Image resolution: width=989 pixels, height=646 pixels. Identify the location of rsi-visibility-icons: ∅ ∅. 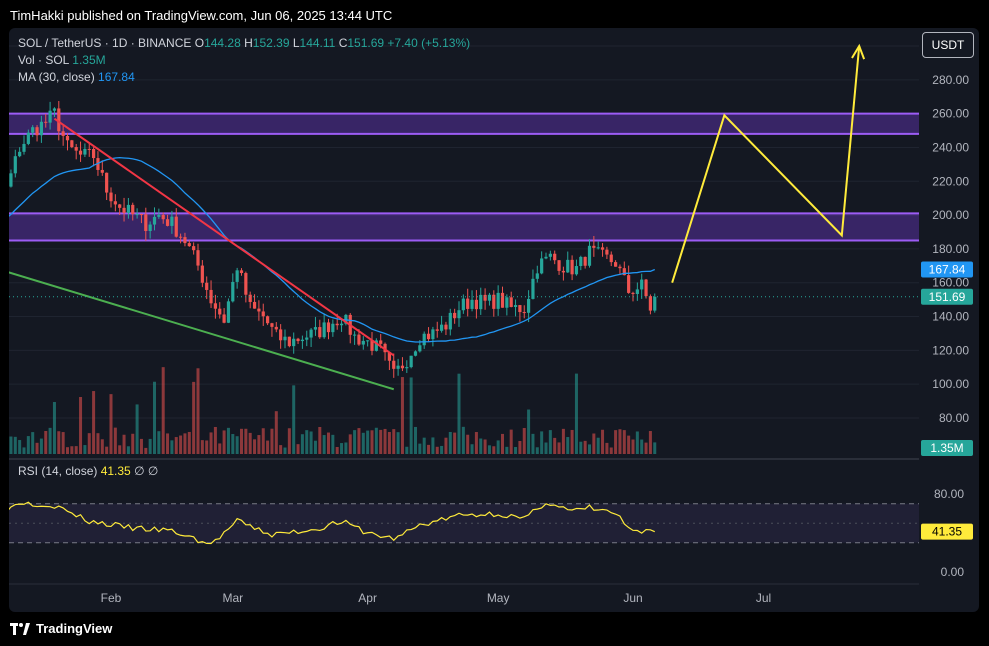
(146, 471).